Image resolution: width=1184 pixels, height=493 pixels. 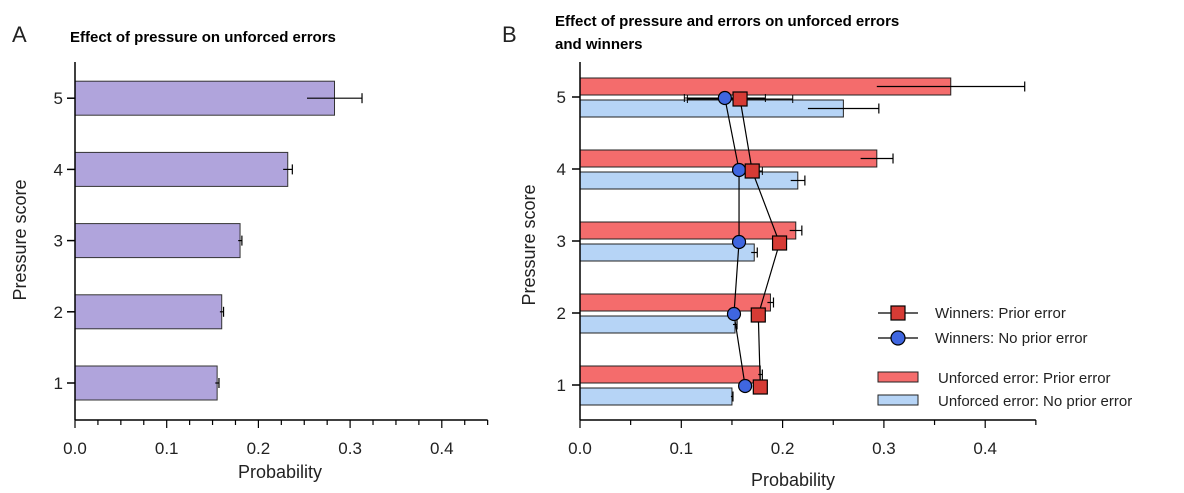 What do you see at coordinates (529, 244) in the screenshot?
I see `chart-b-ylabel: Pressure score` at bounding box center [529, 244].